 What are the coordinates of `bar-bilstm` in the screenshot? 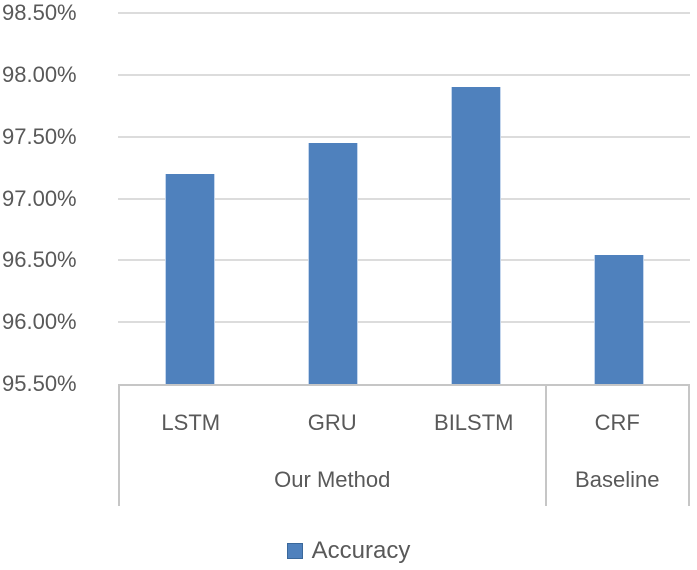 It's located at (475, 235).